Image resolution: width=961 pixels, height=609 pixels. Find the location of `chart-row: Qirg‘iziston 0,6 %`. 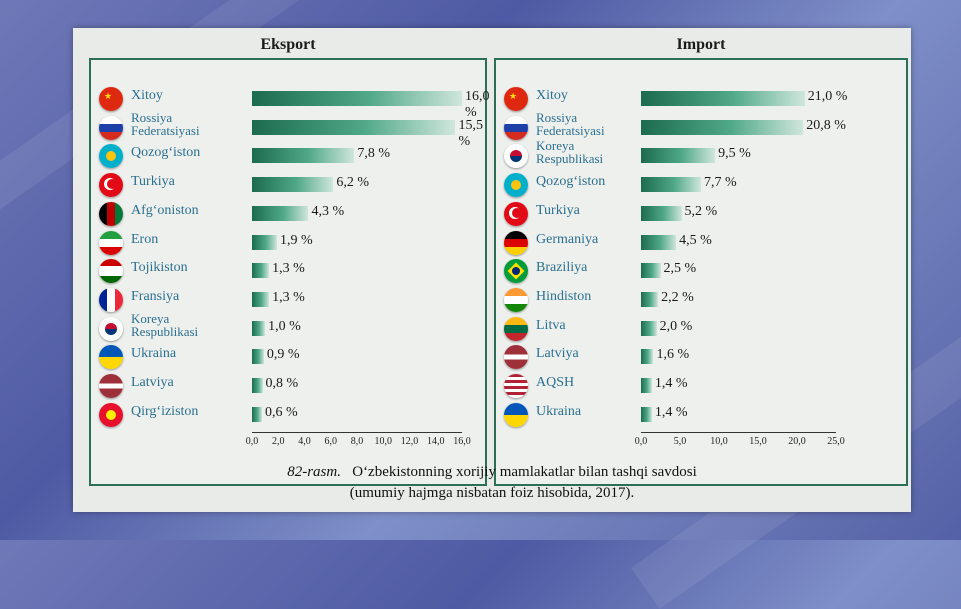

chart-row: Qirg‘iziston 0,6 % is located at coordinates (290, 415).